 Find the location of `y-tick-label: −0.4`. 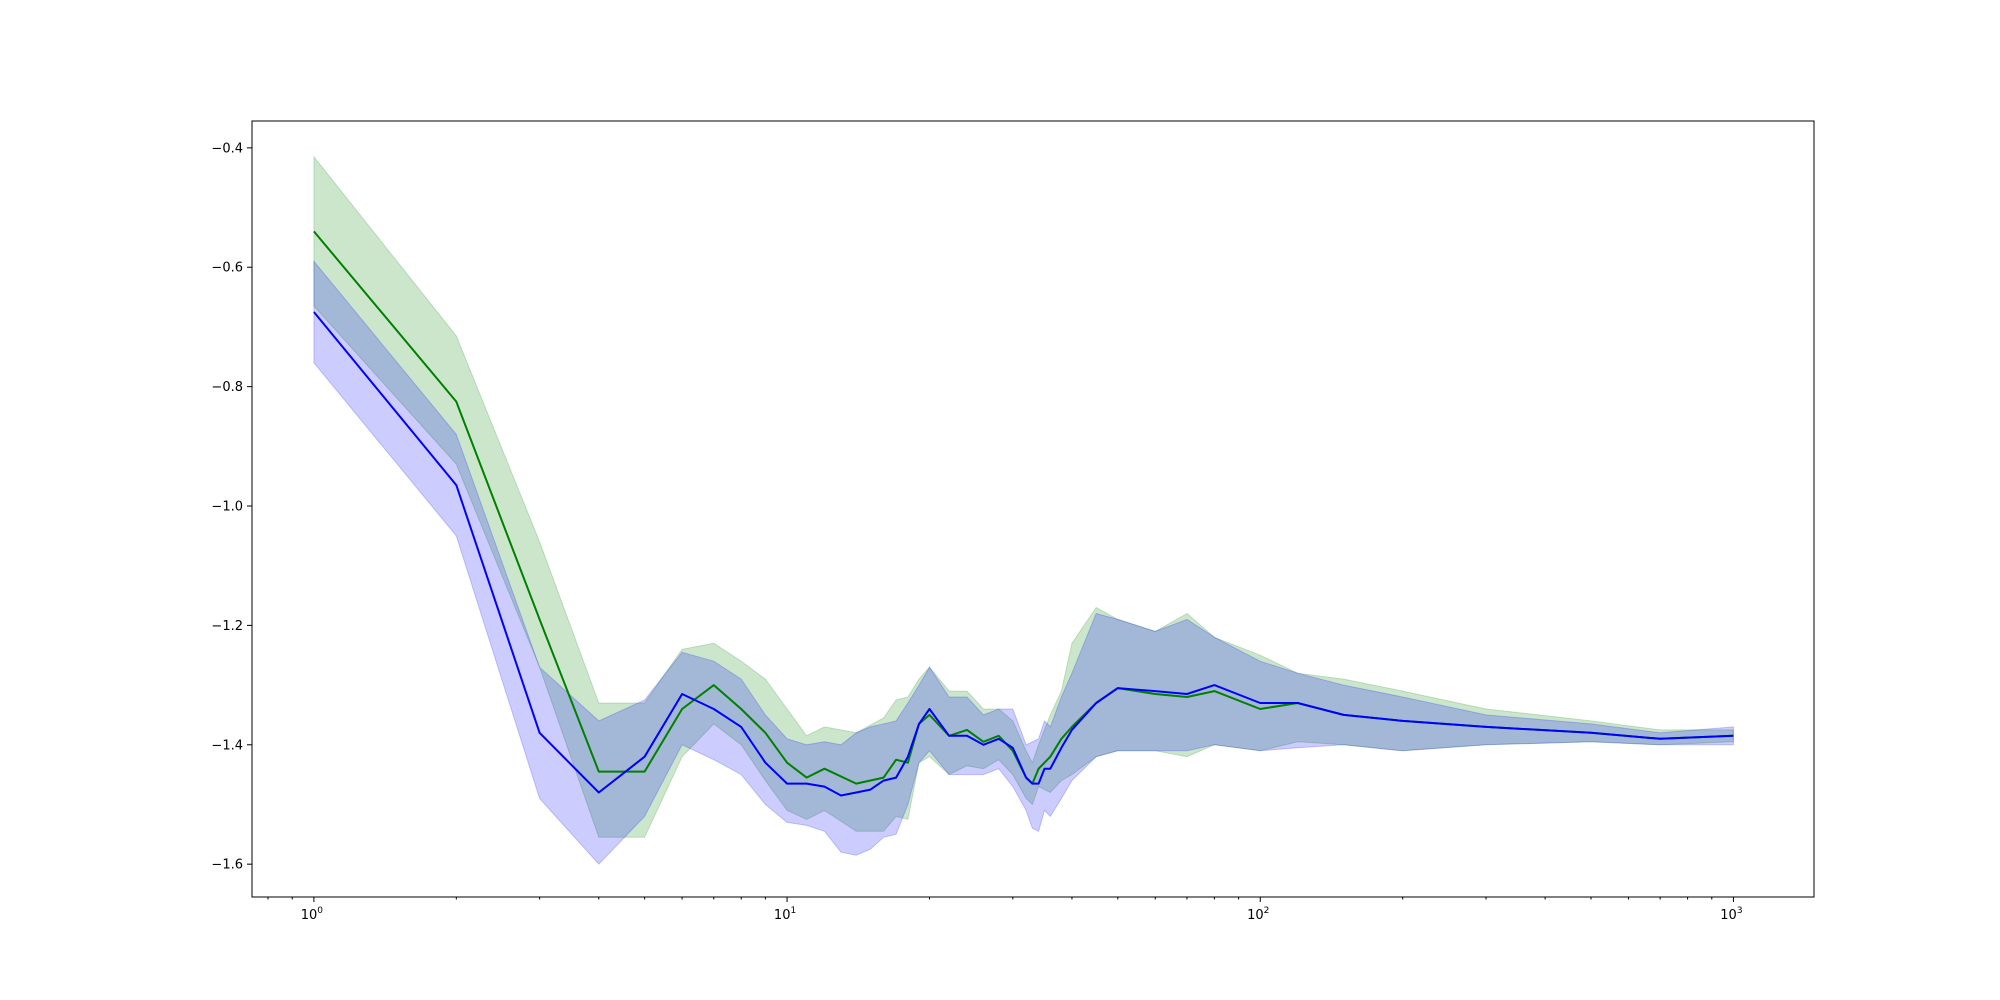

y-tick-label: −0.4 is located at coordinates (227, 148).